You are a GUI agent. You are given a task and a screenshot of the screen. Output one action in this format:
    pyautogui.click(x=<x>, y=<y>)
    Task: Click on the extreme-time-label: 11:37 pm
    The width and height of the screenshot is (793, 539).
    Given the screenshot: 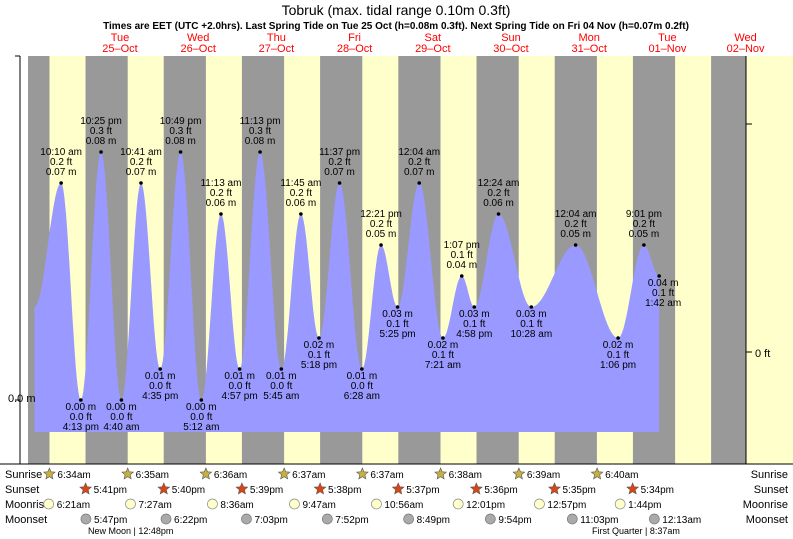 What is the action you would take?
    pyautogui.click(x=339, y=152)
    